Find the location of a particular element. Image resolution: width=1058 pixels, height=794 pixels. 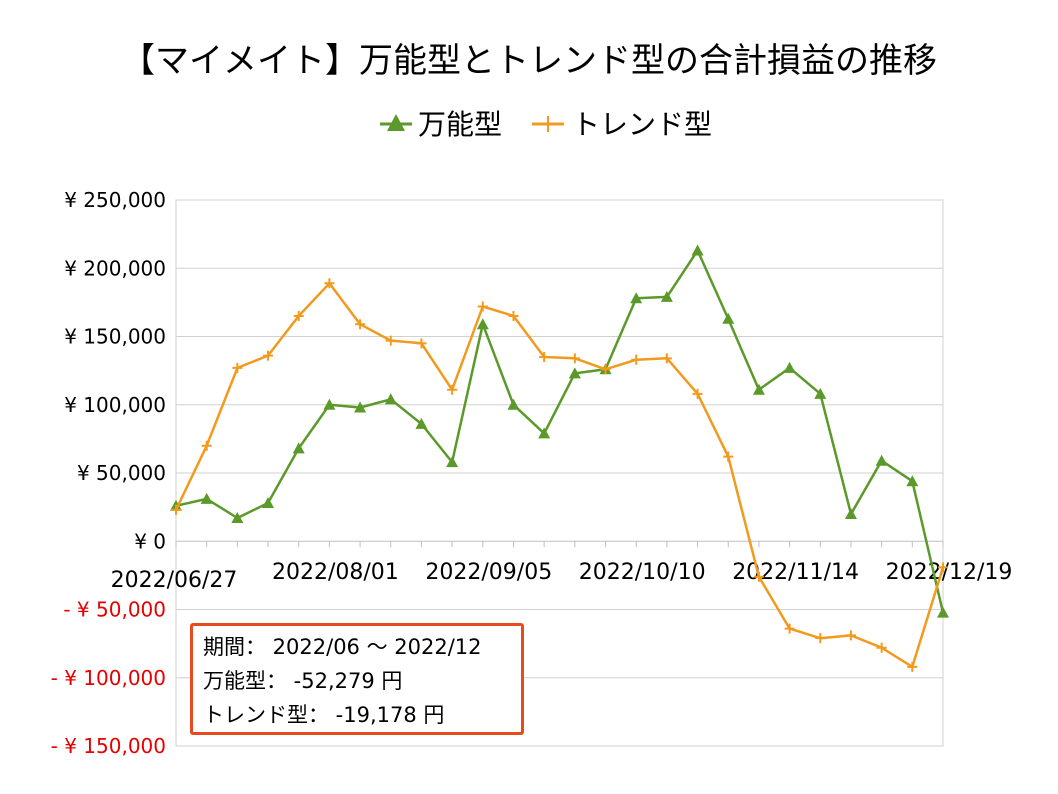

x-tick-label: 2022/11/14 is located at coordinates (795, 572).